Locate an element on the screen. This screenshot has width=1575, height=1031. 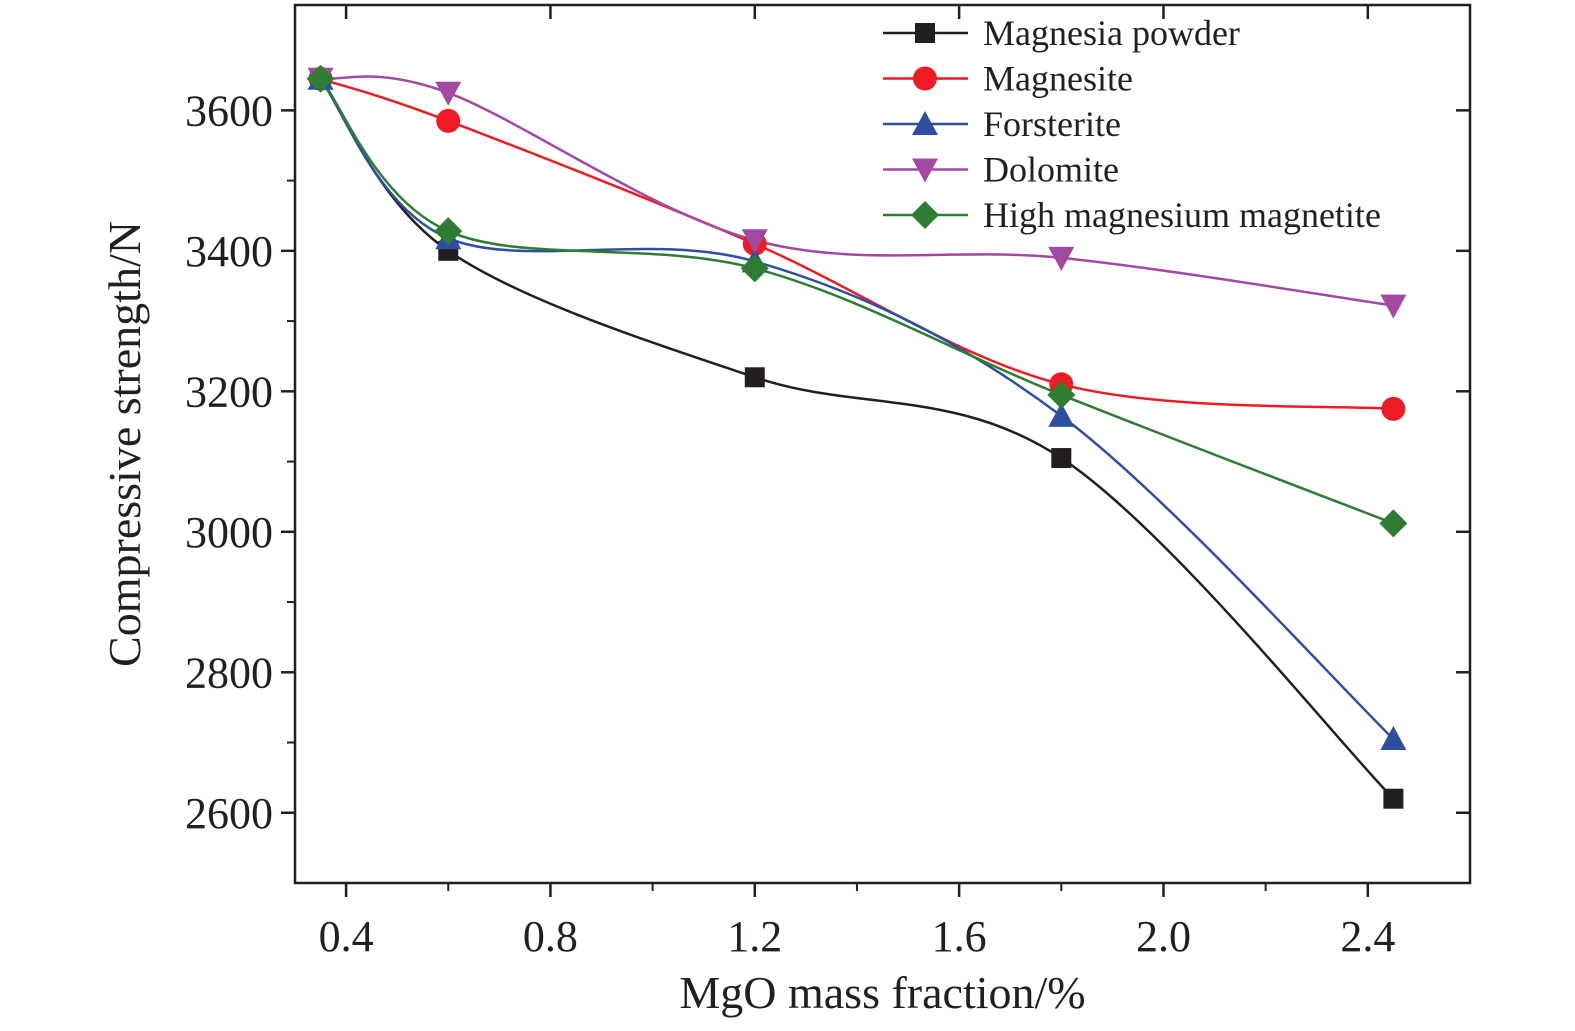
legend-marker-magnesia-powder is located at coordinates (925, 33).